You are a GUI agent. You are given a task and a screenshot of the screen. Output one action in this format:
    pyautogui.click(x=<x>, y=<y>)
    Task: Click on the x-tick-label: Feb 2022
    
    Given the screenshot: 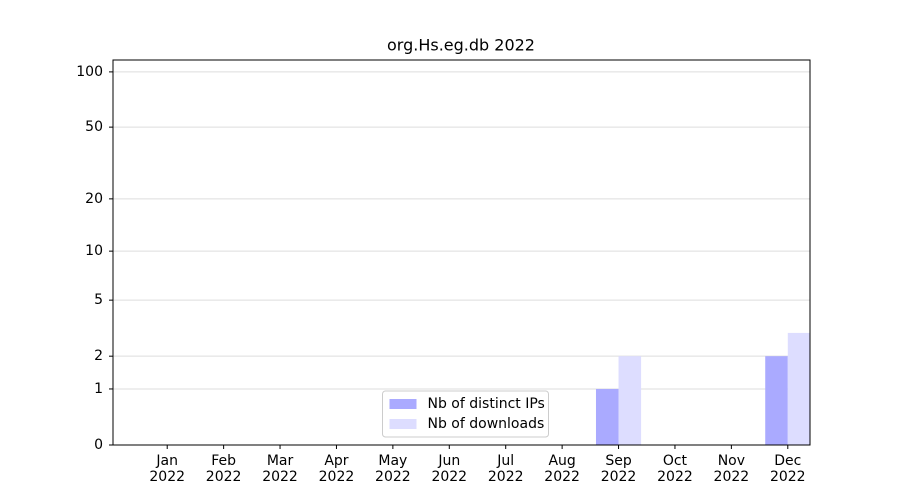 What is the action you would take?
    pyautogui.click(x=223, y=469)
    